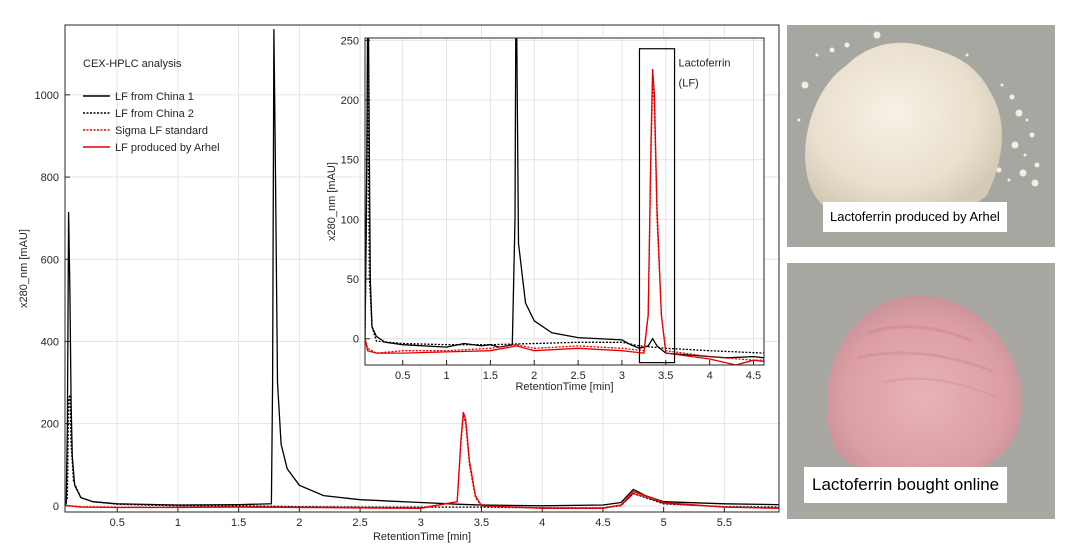 The height and width of the screenshot is (555, 1067). I want to click on inset-ytick-label: 50, so click(353, 280).